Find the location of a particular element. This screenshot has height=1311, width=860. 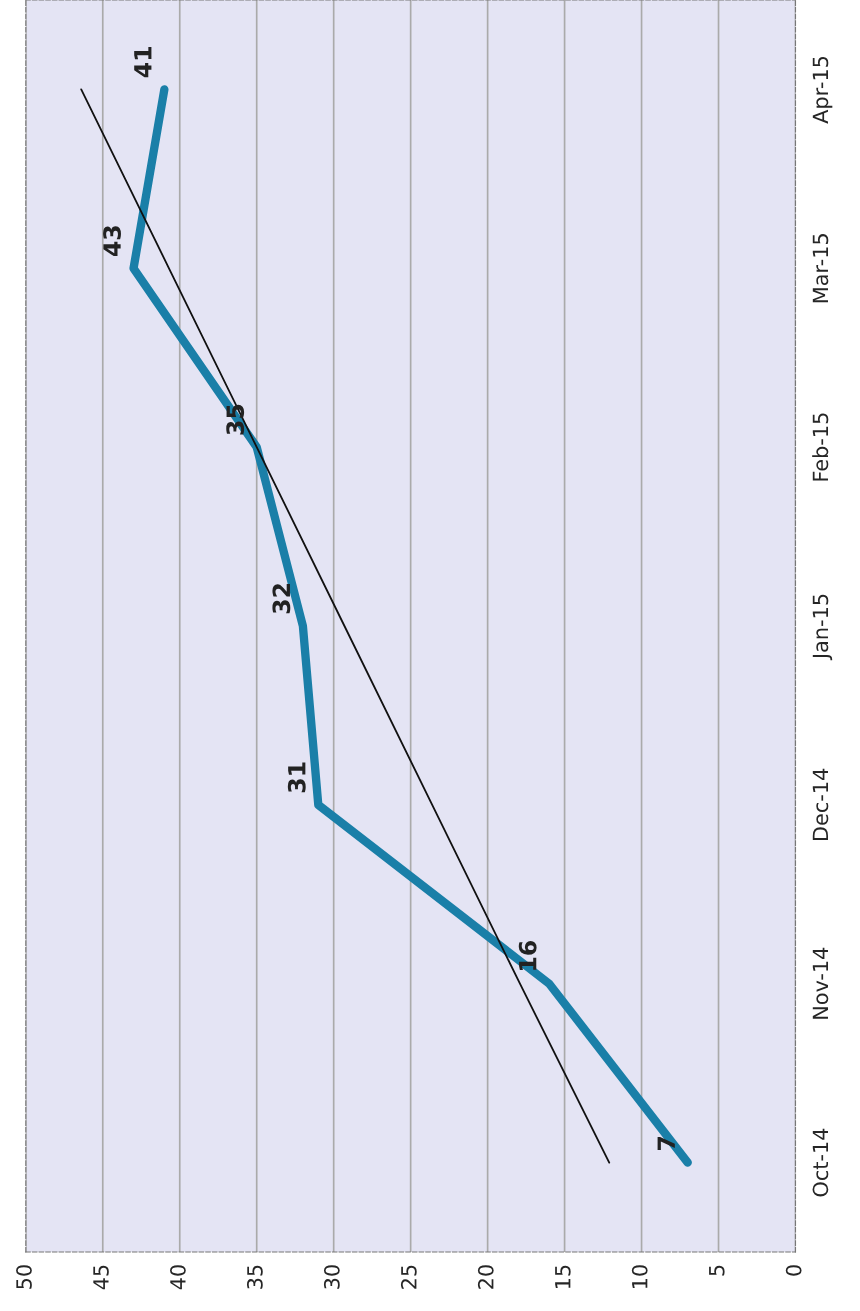

data-label: 16 is located at coordinates (527, 955).